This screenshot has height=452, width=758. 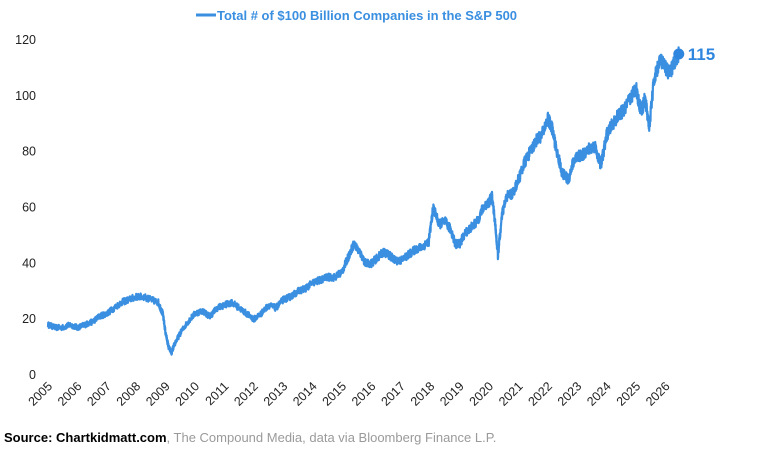 I want to click on x-tick-label: 2014, so click(x=305, y=394).